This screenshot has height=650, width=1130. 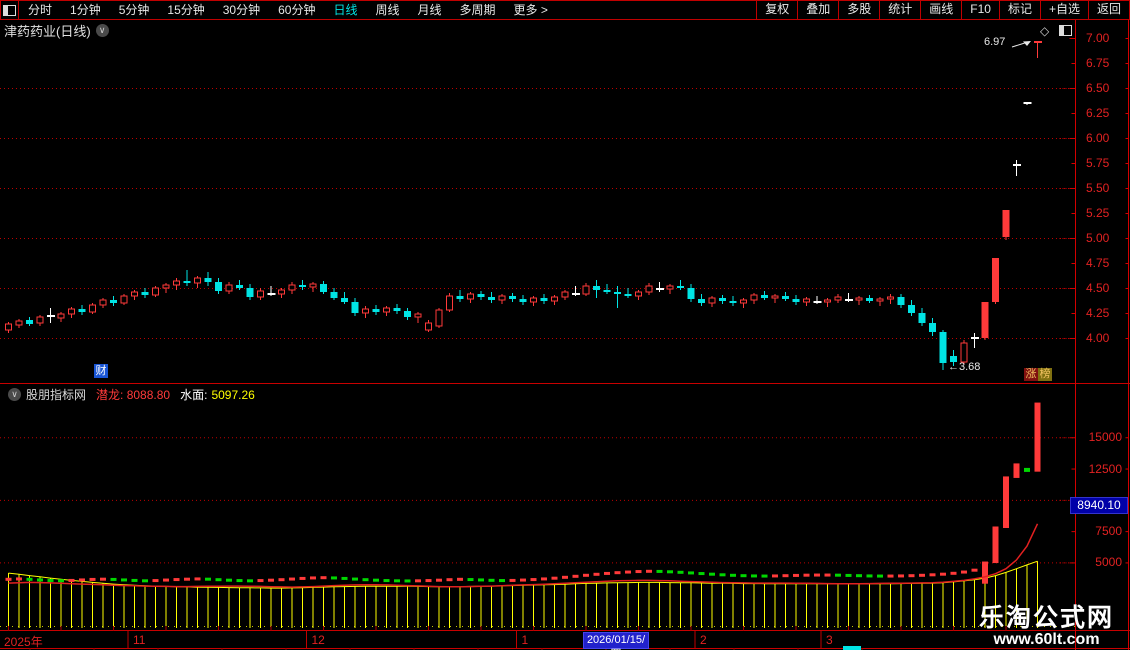 What do you see at coordinates (940, 10) in the screenshot?
I see `menu-item-tool-4: 画线` at bounding box center [940, 10].